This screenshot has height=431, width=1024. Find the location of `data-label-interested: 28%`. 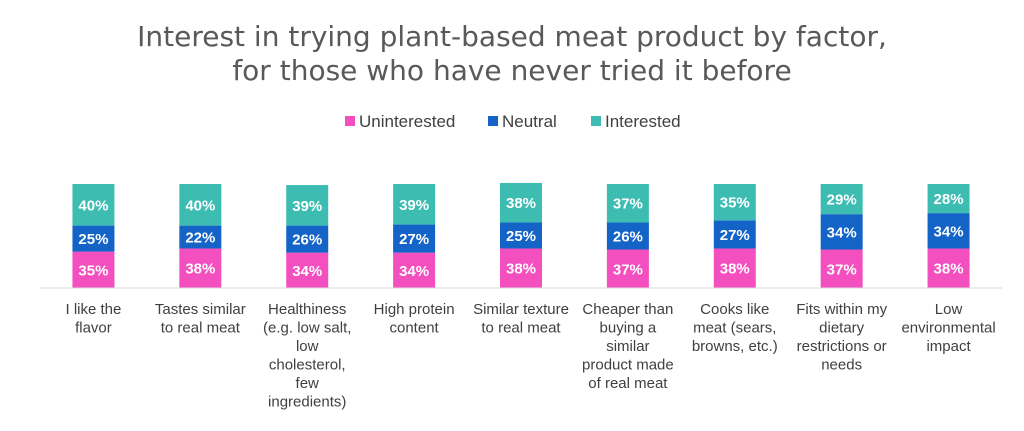

data-label-interested: 28% is located at coordinates (949, 199).